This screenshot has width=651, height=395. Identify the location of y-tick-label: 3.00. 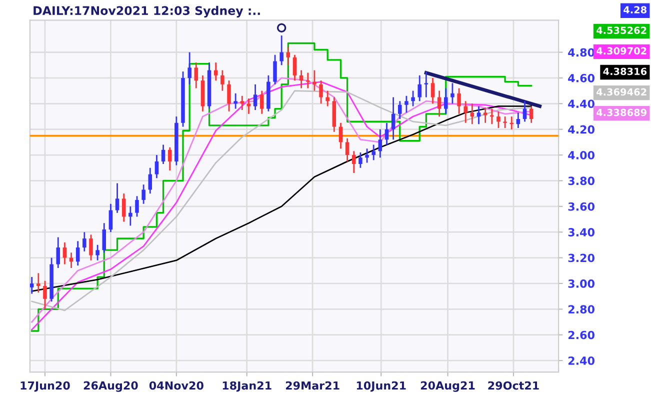
(581, 283).